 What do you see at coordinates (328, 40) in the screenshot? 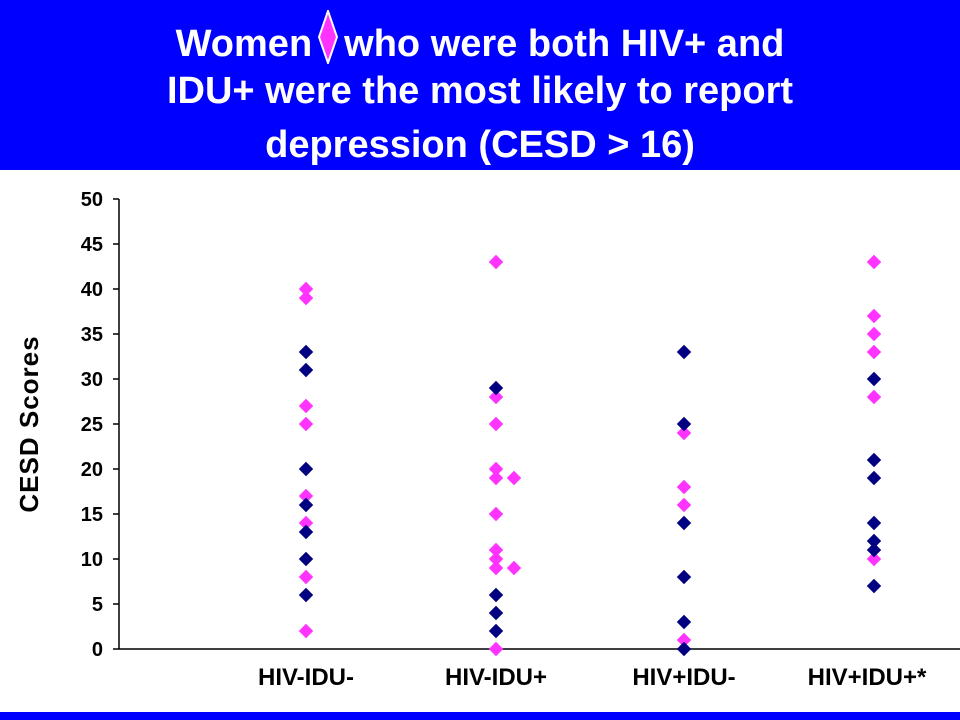
I see `diamond-icon` at bounding box center [328, 40].